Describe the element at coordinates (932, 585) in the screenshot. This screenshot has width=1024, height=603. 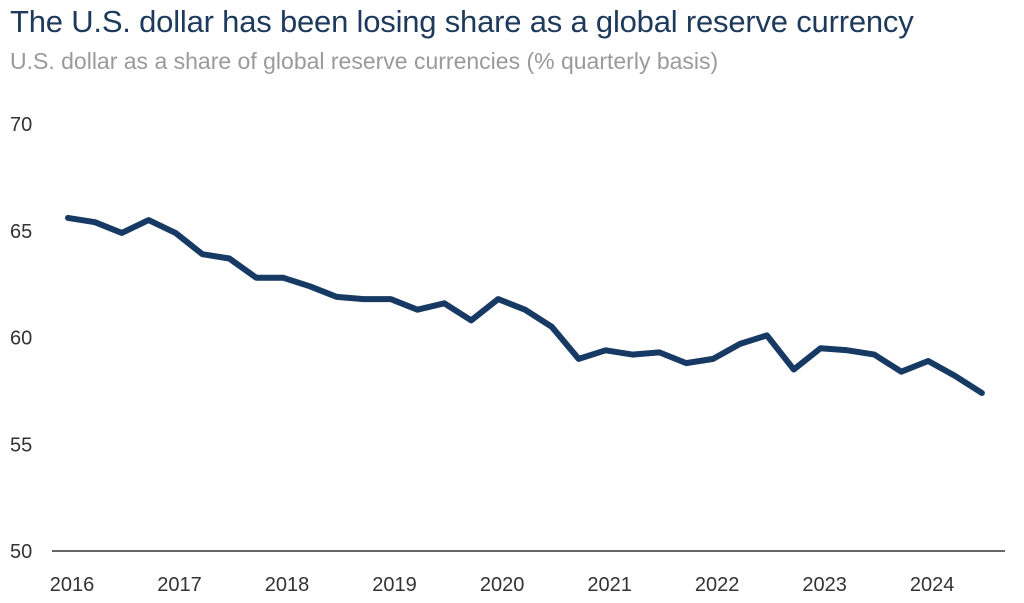
I see `x-tick-label: 2024` at that location.